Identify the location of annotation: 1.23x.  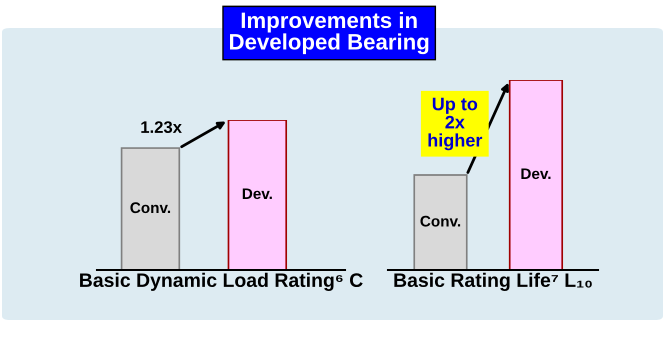
(161, 127).